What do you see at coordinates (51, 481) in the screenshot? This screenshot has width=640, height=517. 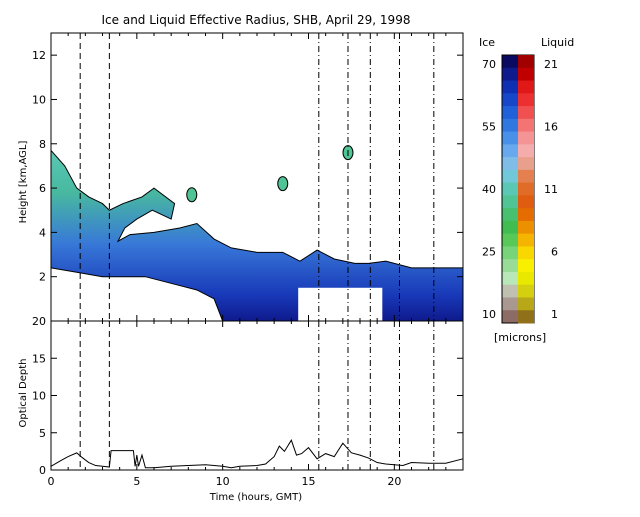 I see `x-tick-label: 0` at bounding box center [51, 481].